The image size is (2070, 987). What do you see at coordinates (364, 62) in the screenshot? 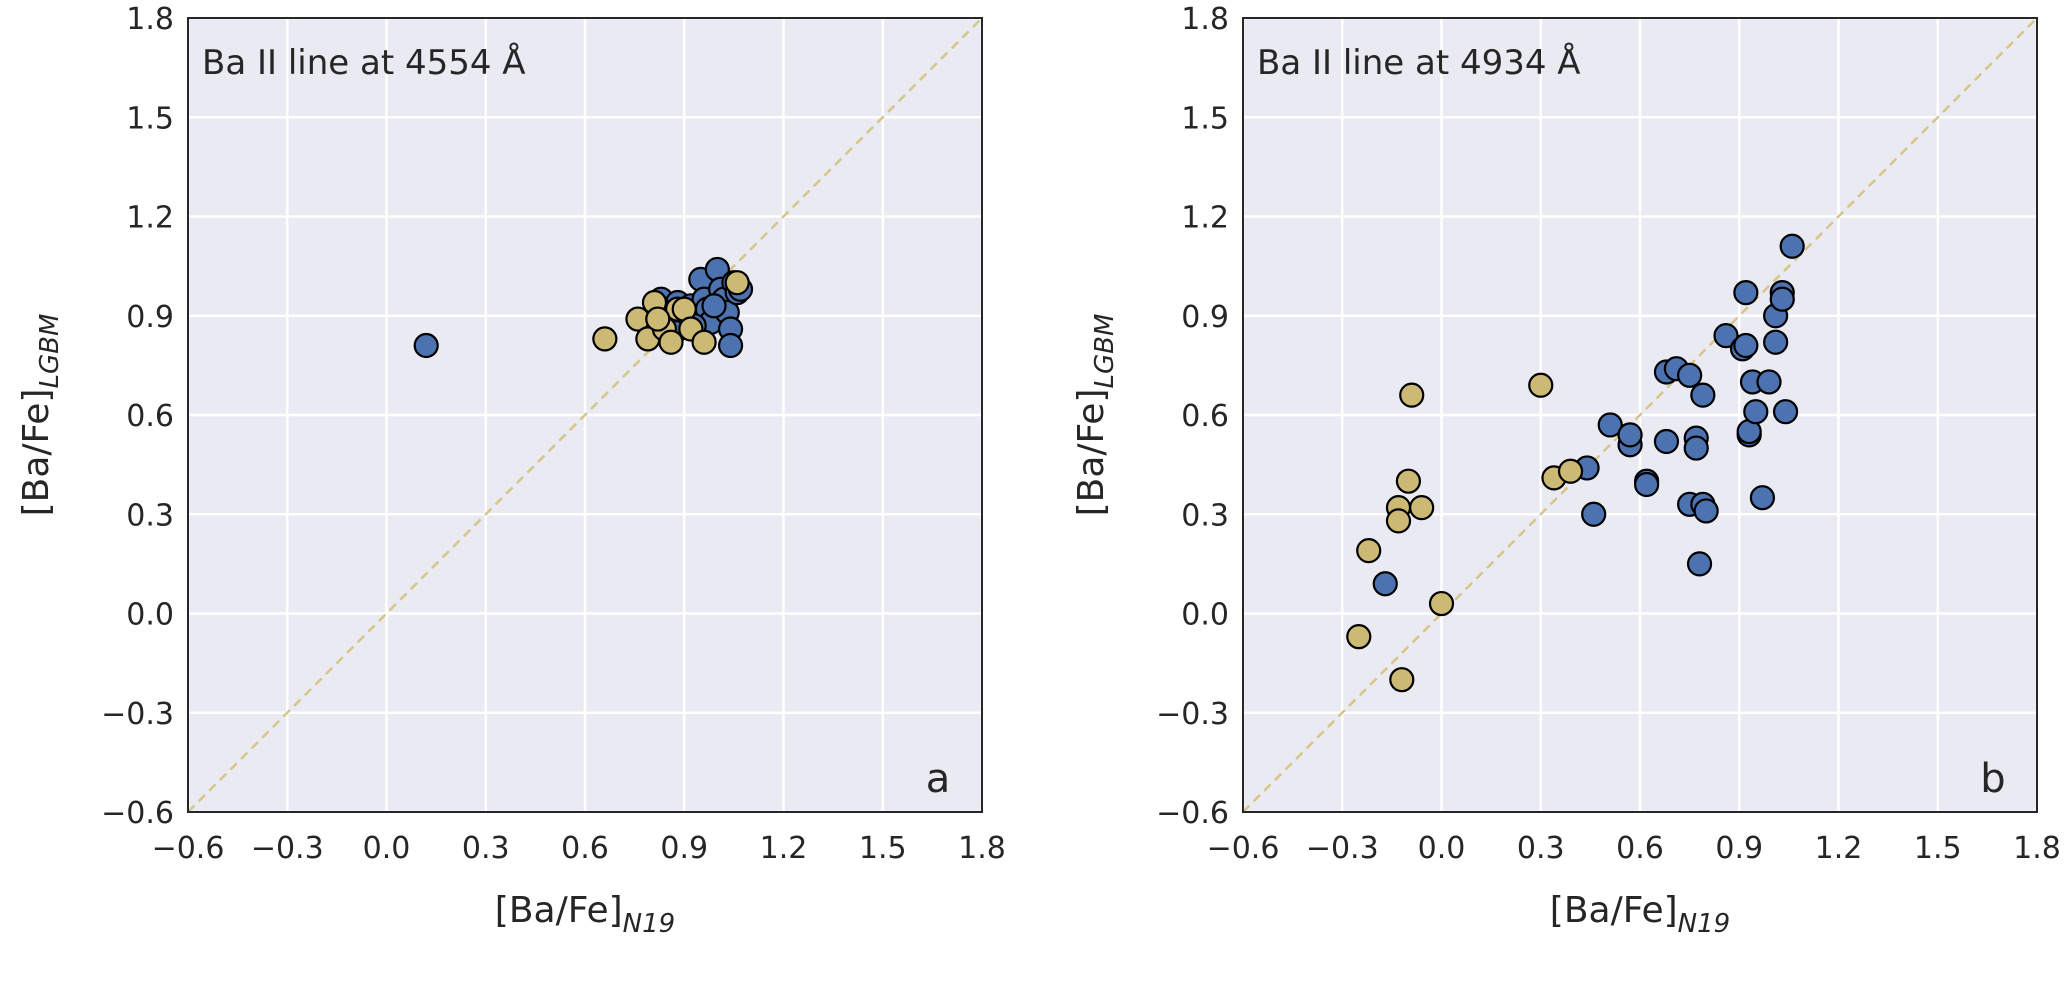
I see `line-annotation: Ba II line at 4554 Å` at bounding box center [364, 62].